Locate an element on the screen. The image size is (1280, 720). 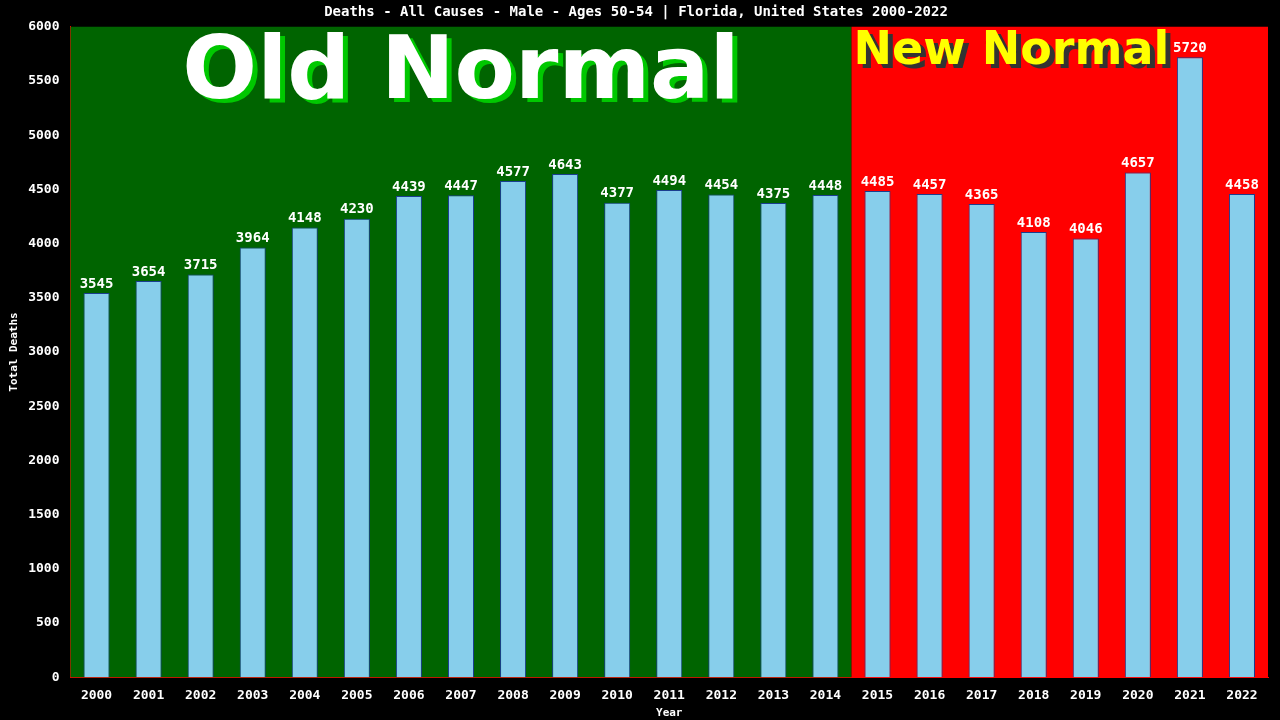
y-tick-label: 0 is located at coordinates (55, 676).